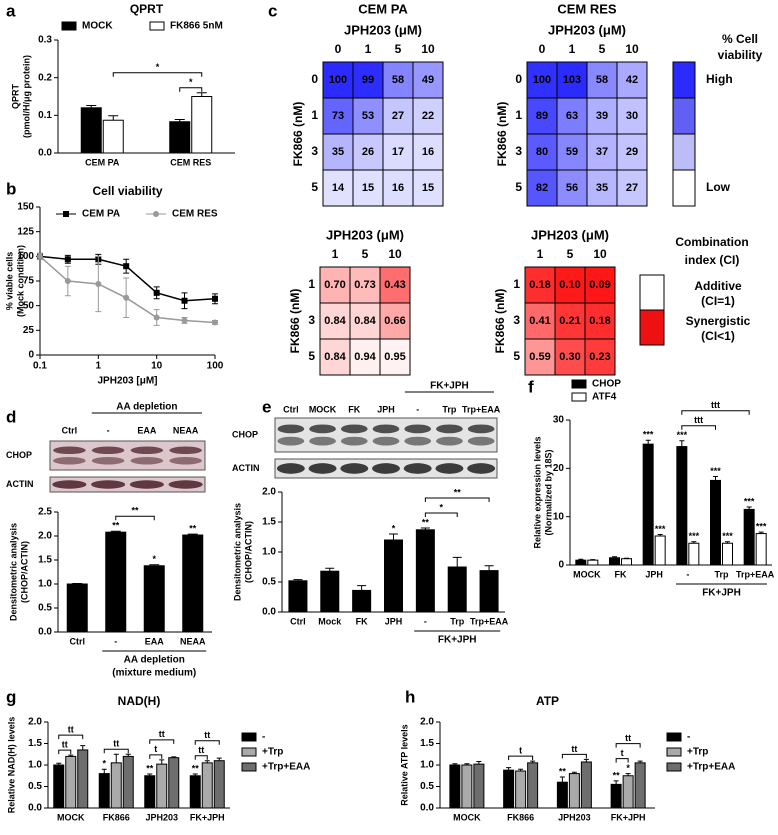 The height and width of the screenshot is (835, 778). Describe the element at coordinates (334, 285) in the screenshot. I see `cell-label: 0.70` at that location.